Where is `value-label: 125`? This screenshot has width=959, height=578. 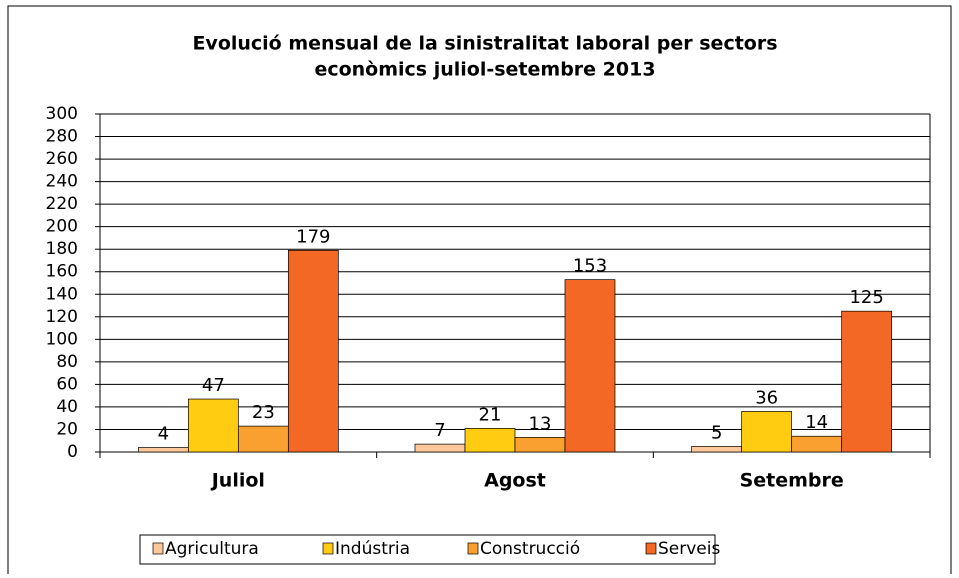 value-label: 125 is located at coordinates (866, 297).